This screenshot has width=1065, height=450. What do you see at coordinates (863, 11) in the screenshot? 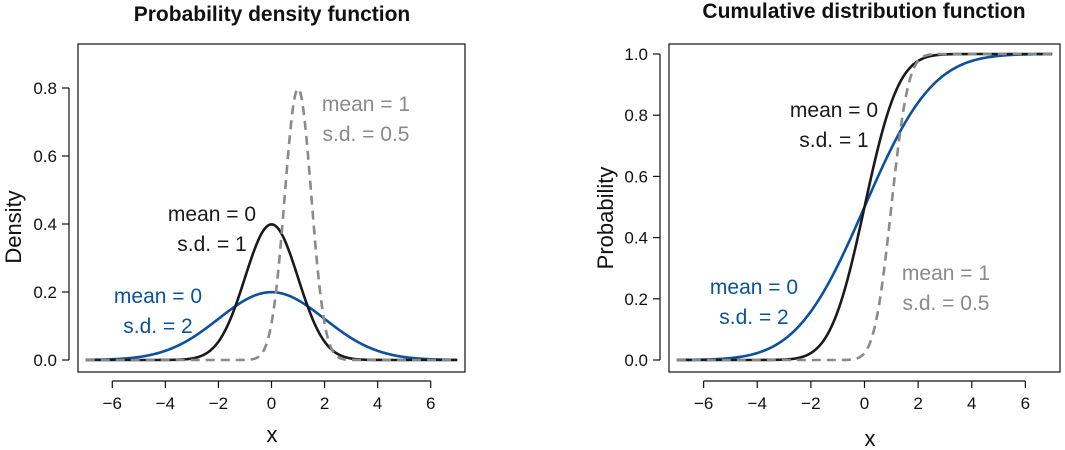
I see `chart-title: Cumulative distribution function` at bounding box center [863, 11].